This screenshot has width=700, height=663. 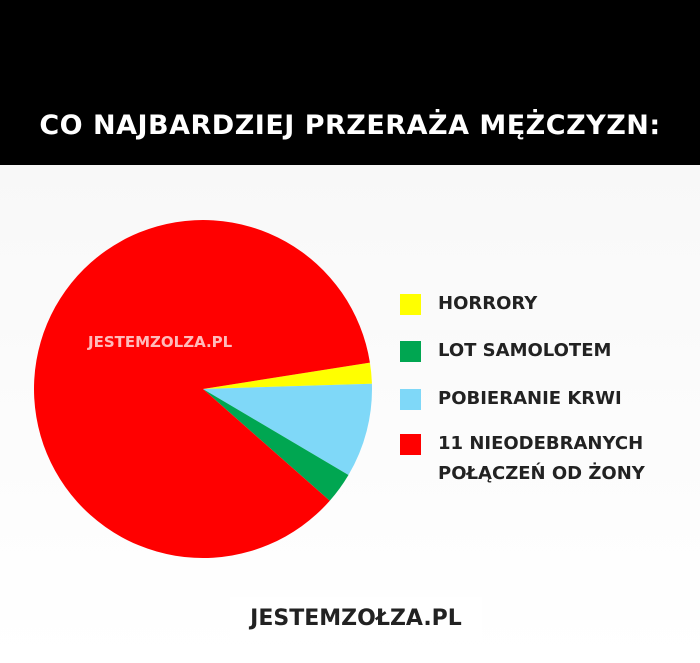 What do you see at coordinates (544, 306) in the screenshot?
I see `legend-item: HORRORY` at bounding box center [544, 306].